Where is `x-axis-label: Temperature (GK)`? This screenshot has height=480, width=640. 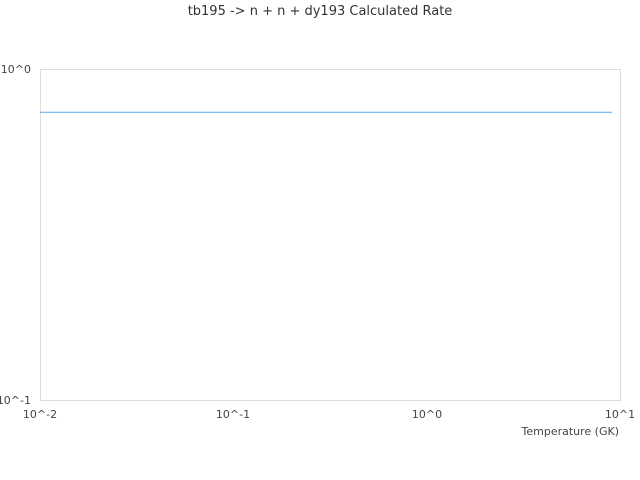 x-axis-label: Temperature (GK) is located at coordinates (570, 431).